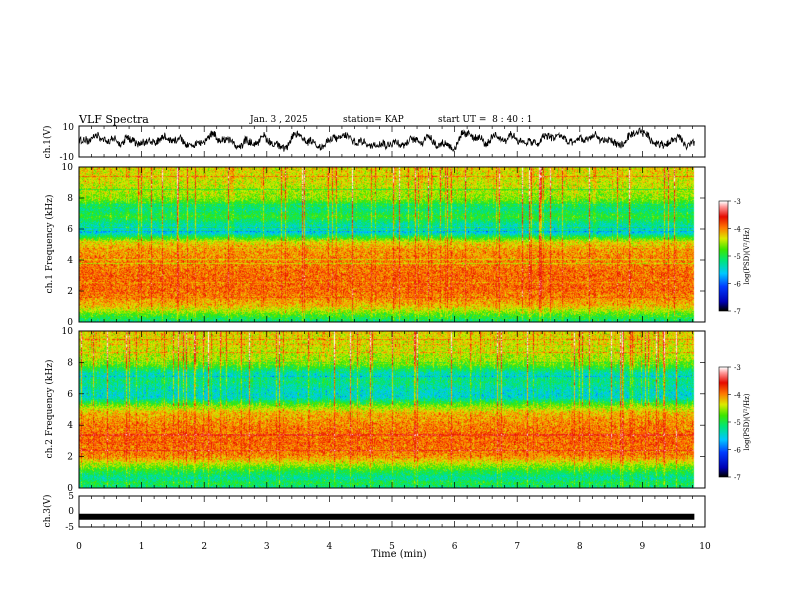  What do you see at coordinates (737, 478) in the screenshot?
I see `ch2-colorbar-tick-label: -7` at bounding box center [737, 478].